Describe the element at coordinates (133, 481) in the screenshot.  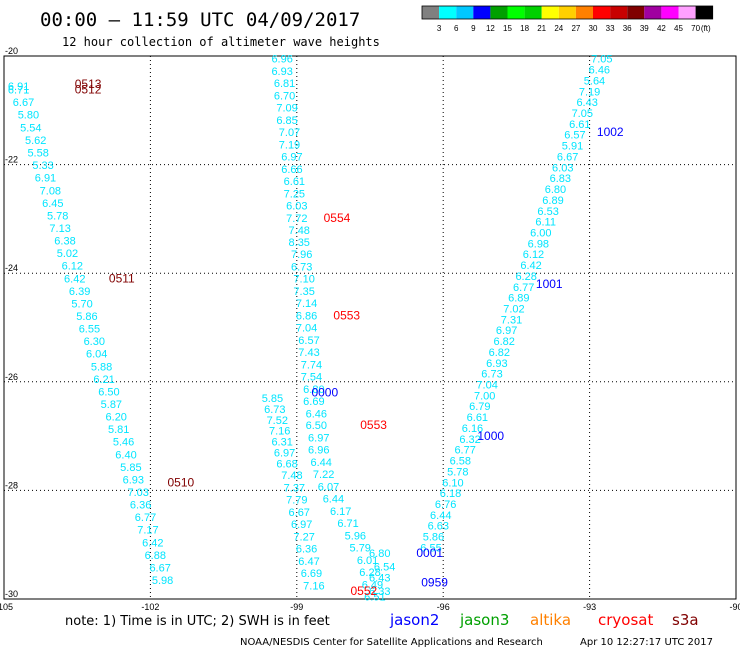
I see `wave-height-value: 6.93` at that location.